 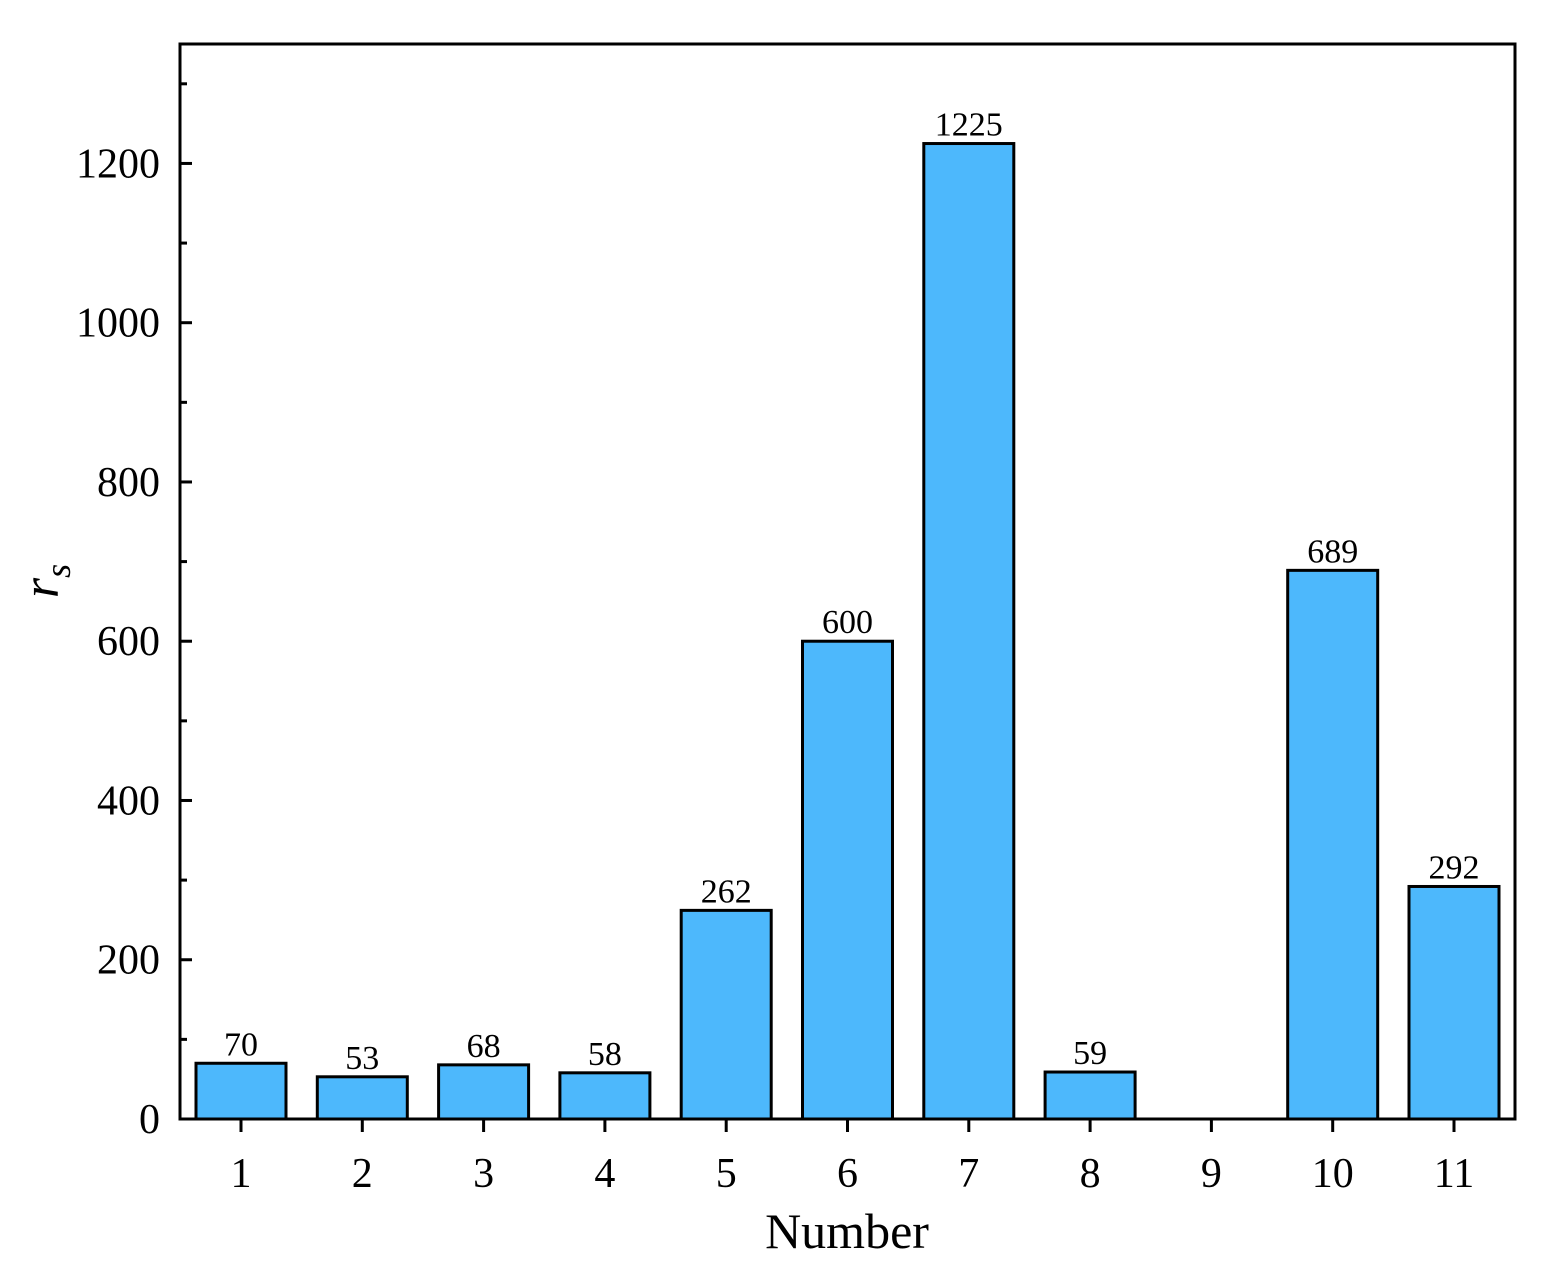 What do you see at coordinates (484, 1046) in the screenshot?
I see `data-label-3: 68` at bounding box center [484, 1046].